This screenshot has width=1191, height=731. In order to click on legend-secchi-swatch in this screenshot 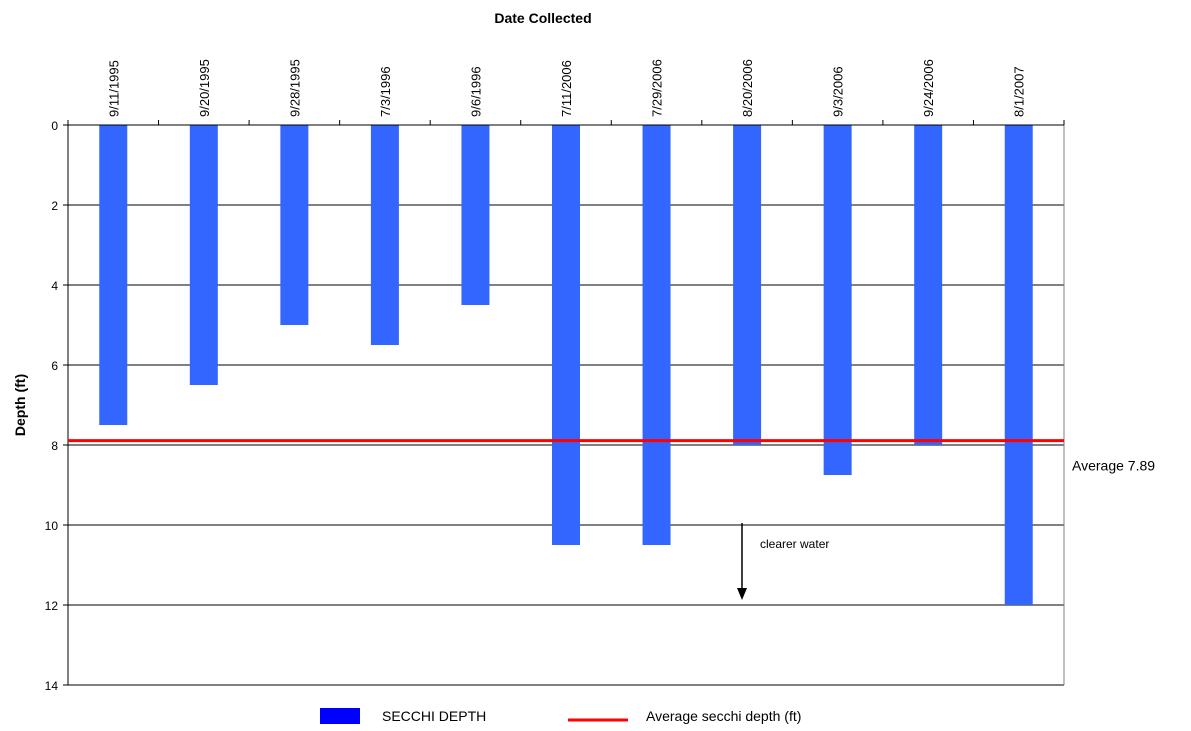, I will do `click(340, 716)`.